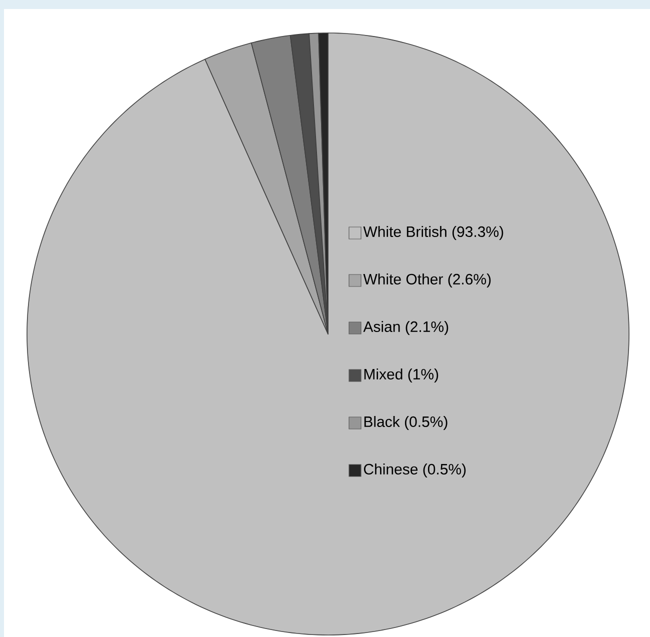  What do you see at coordinates (427, 281) in the screenshot?
I see `legend-label: White Other (2.6%)` at bounding box center [427, 281].